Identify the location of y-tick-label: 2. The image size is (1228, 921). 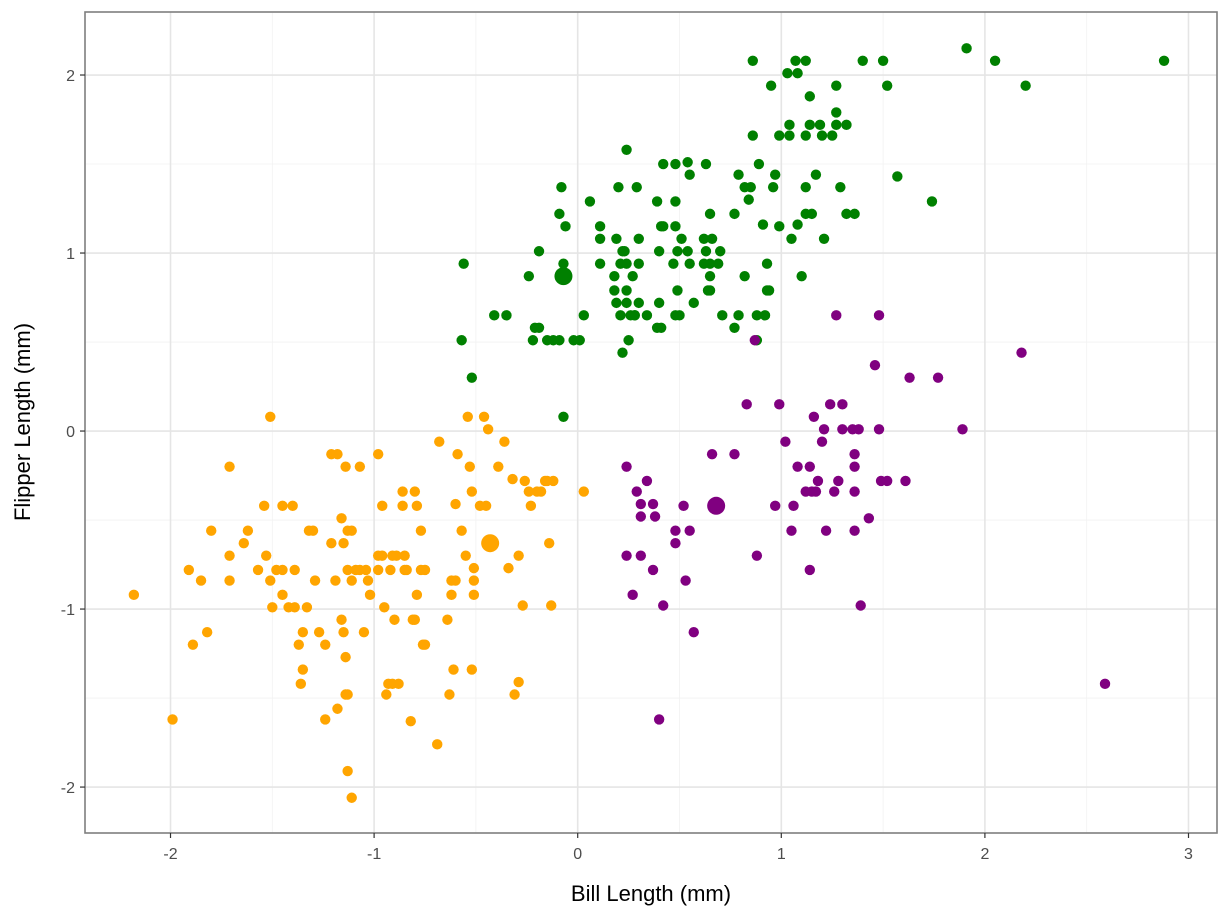
(70, 76).